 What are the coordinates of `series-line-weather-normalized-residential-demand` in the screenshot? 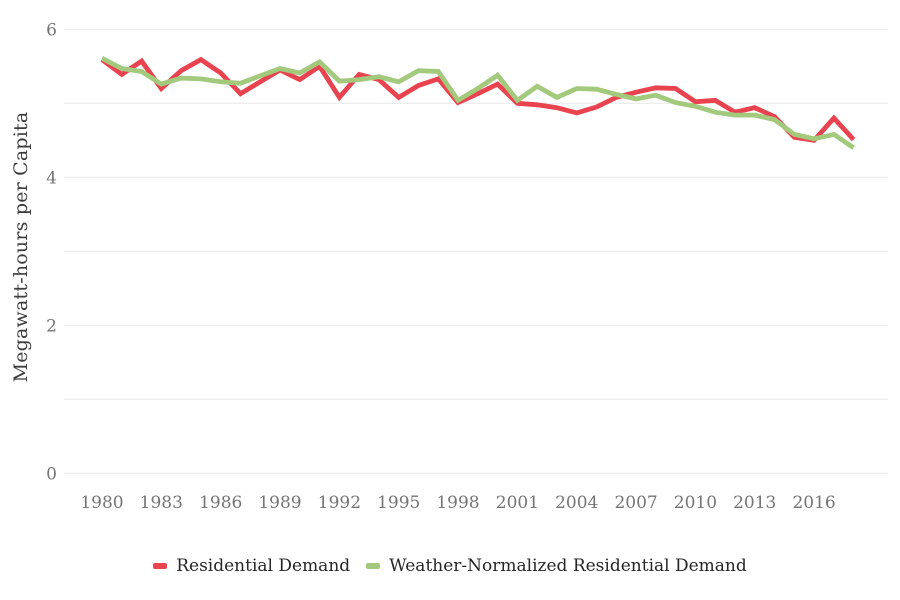 It's located at (477, 103).